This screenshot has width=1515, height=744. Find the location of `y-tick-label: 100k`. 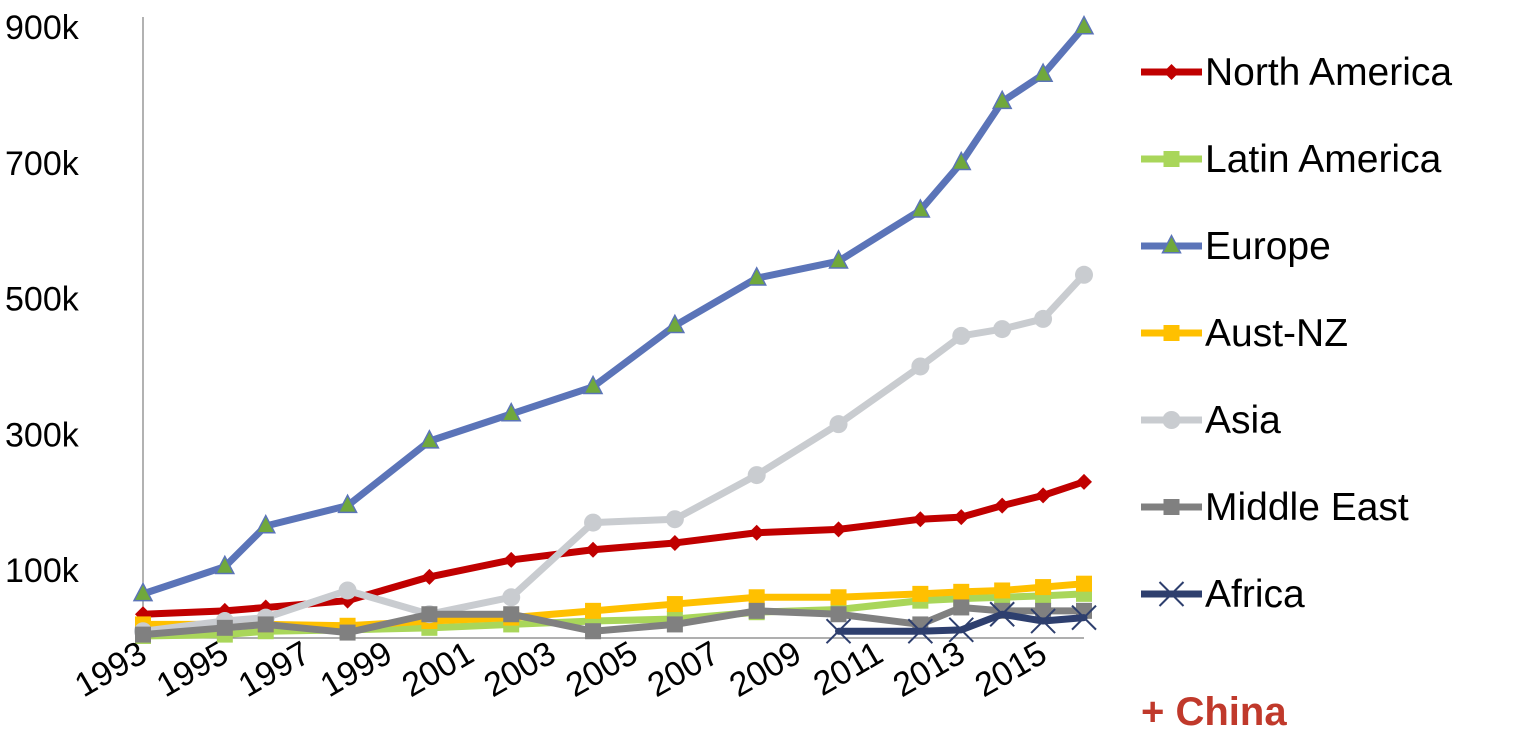

y-tick-label: 100k is located at coordinates (42, 571).